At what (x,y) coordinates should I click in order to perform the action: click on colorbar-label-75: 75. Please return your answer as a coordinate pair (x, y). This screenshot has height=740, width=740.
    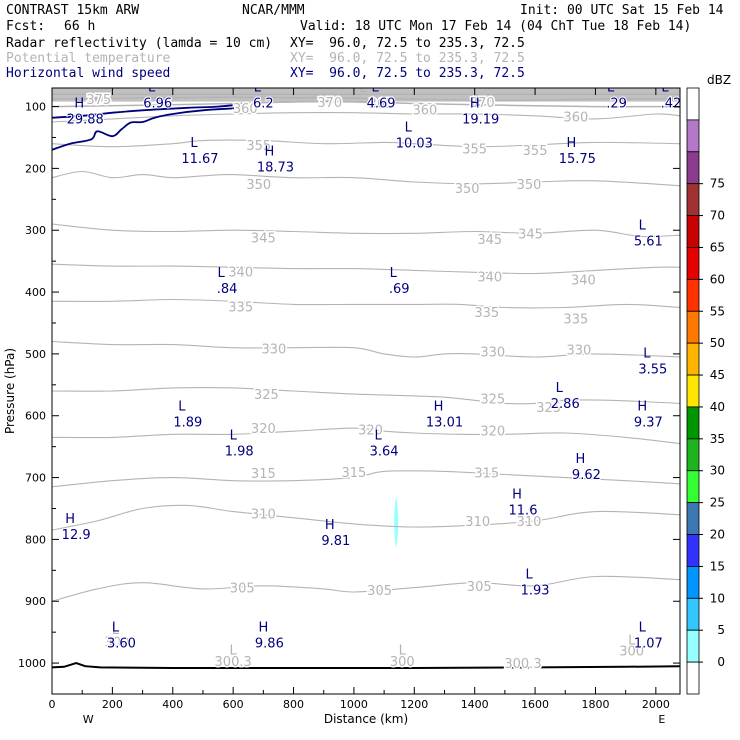
    Looking at the image, I should click on (717, 184).